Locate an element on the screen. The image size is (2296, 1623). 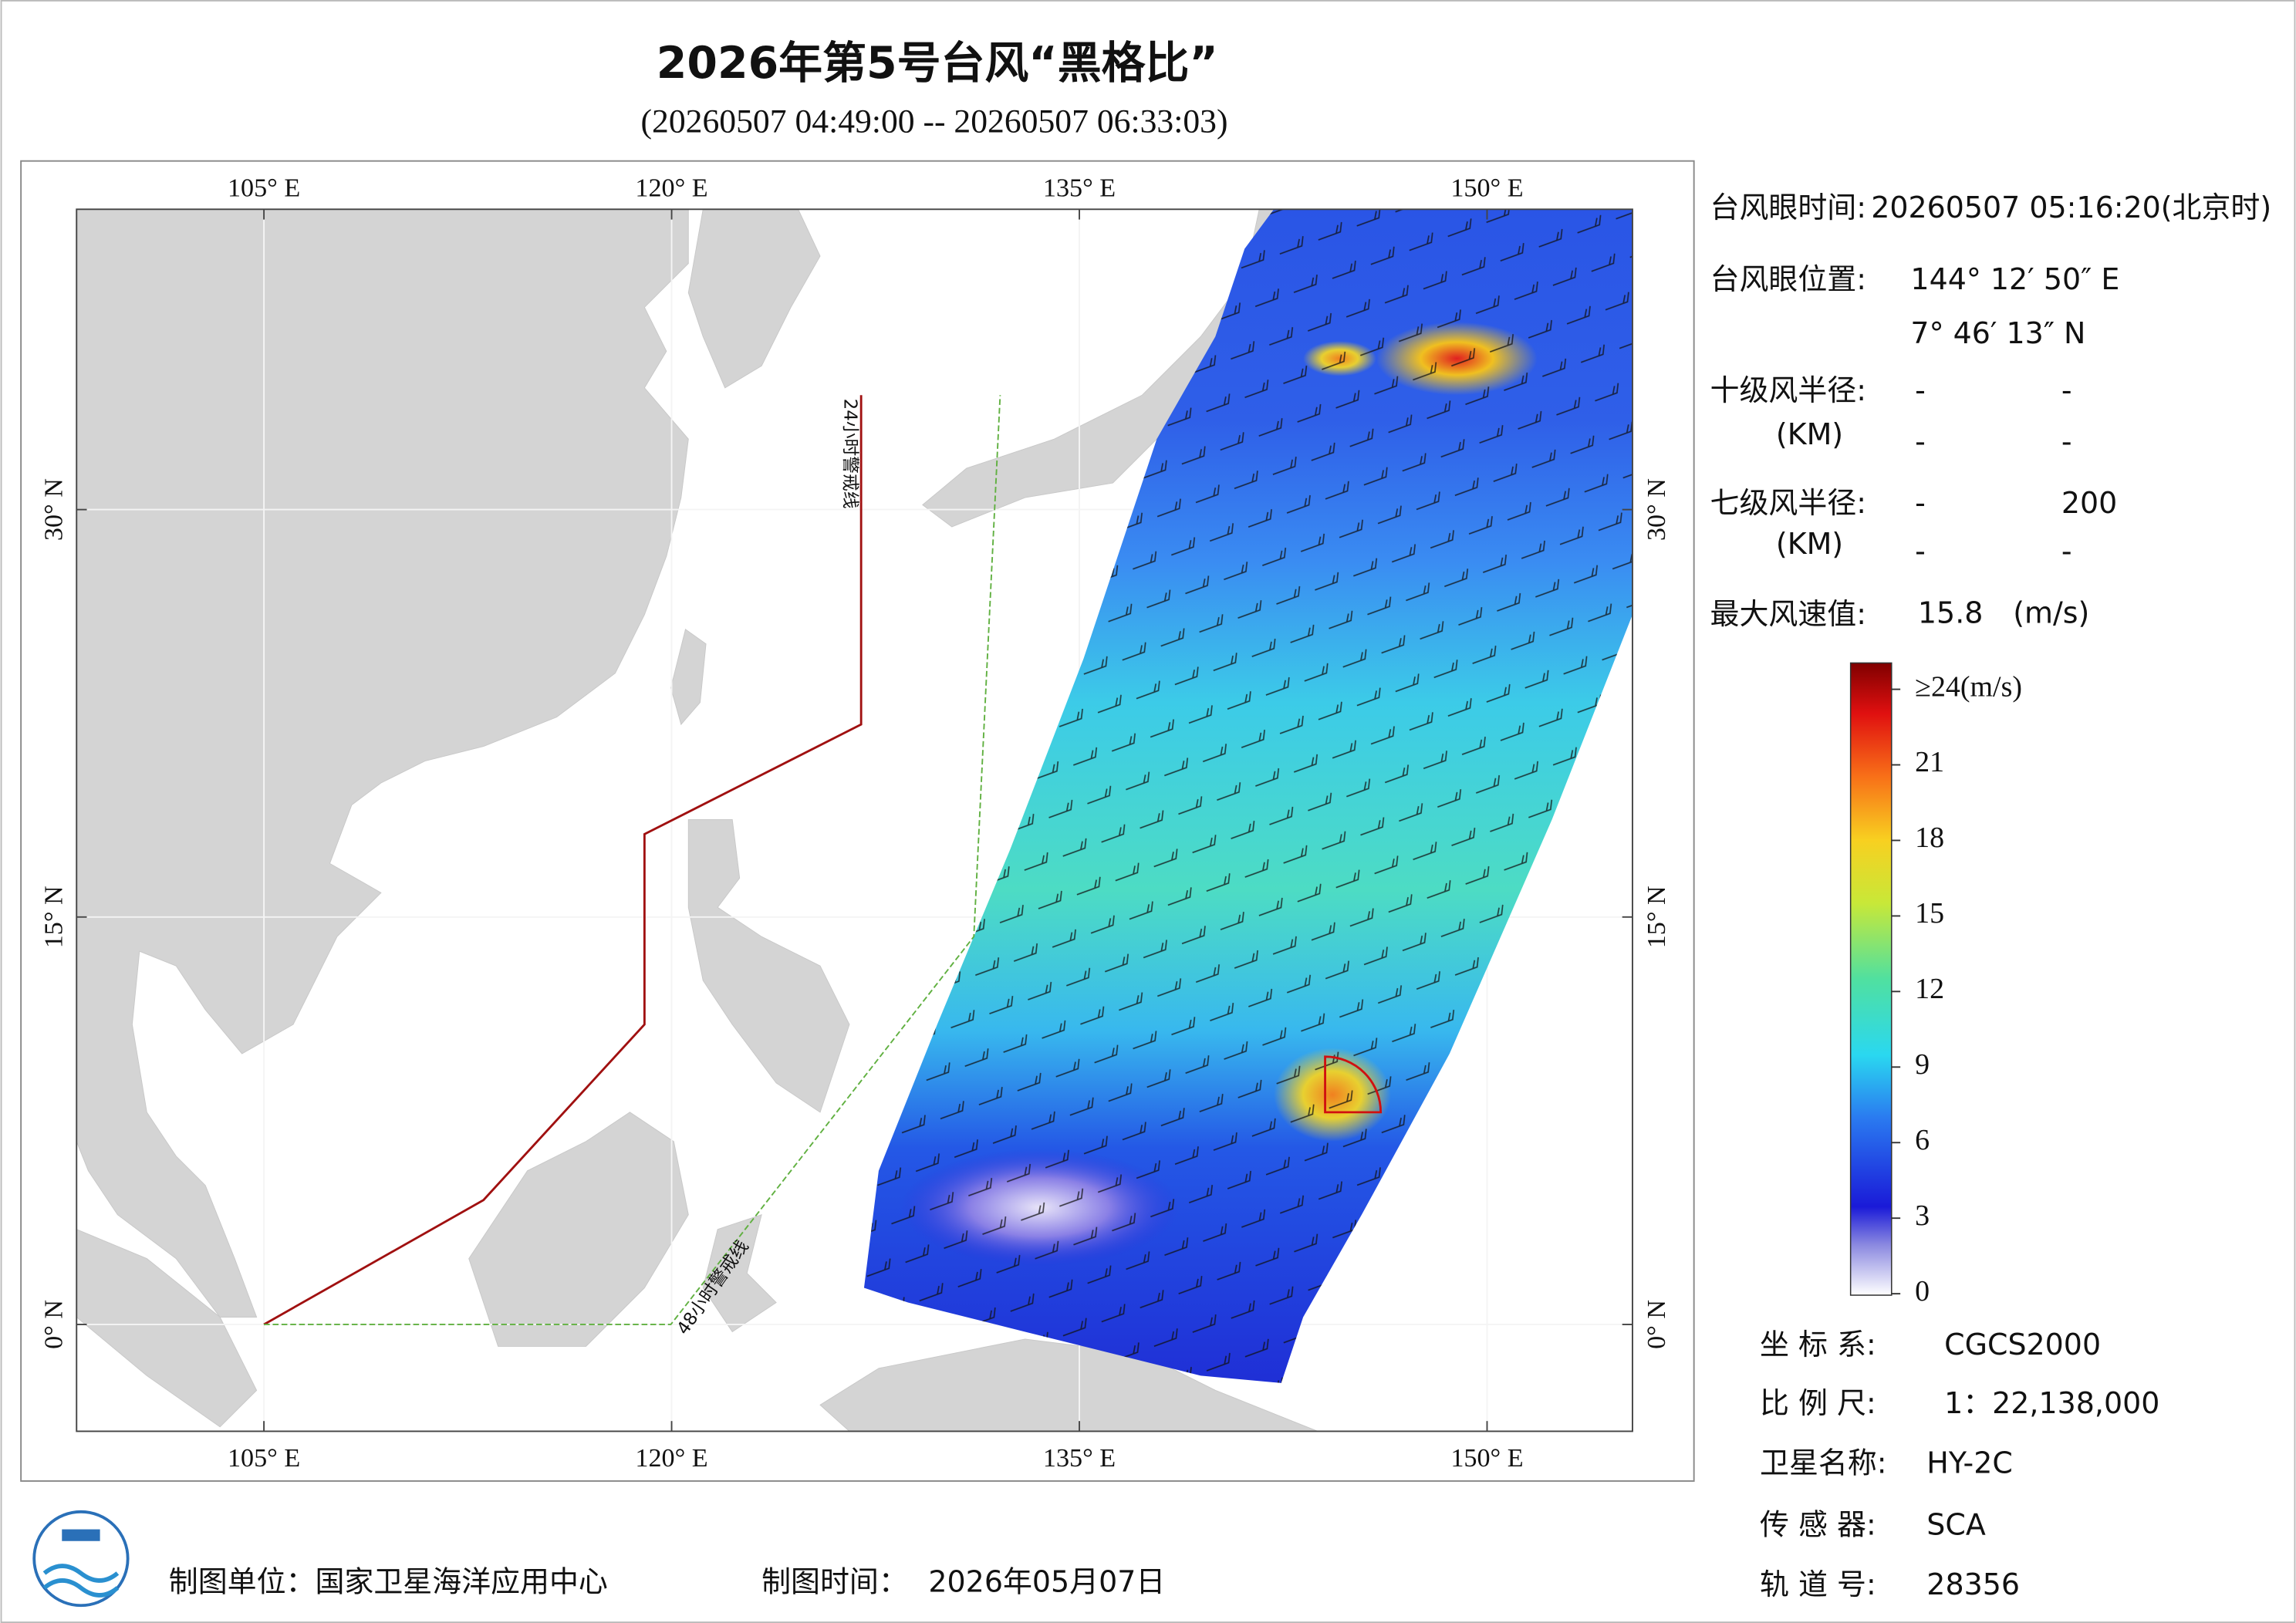
sensor-label: 传 感 器: is located at coordinates (1818, 1524).